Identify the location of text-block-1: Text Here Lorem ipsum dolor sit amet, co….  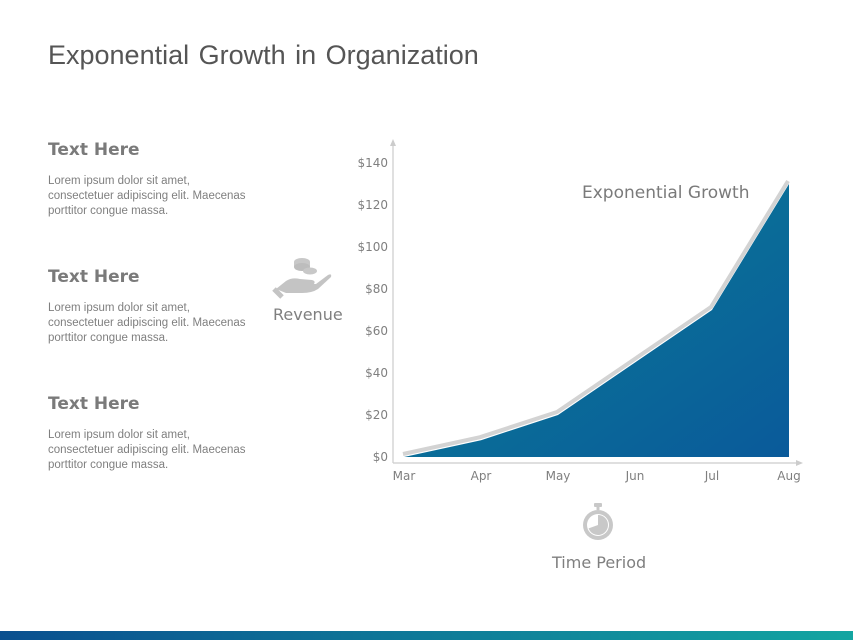
(148, 179).